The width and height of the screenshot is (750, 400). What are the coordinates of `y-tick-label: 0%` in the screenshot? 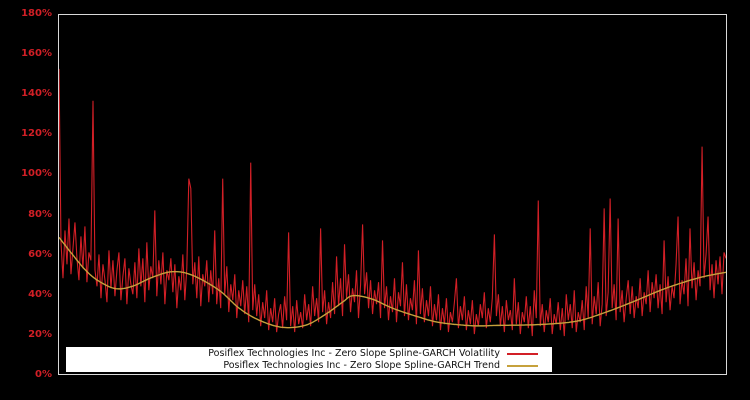 It's located at (43, 374).